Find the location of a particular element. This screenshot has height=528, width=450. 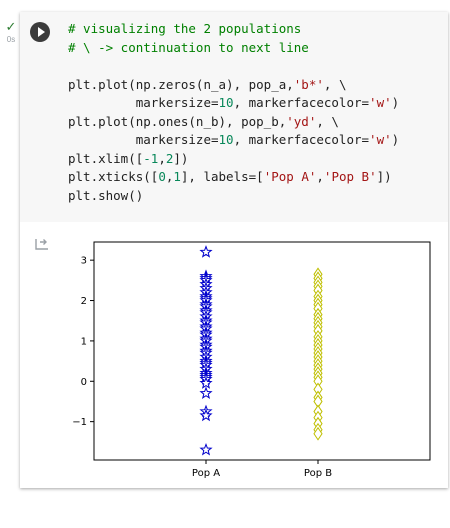

check-icon: ✓ is located at coordinates (11, 26).